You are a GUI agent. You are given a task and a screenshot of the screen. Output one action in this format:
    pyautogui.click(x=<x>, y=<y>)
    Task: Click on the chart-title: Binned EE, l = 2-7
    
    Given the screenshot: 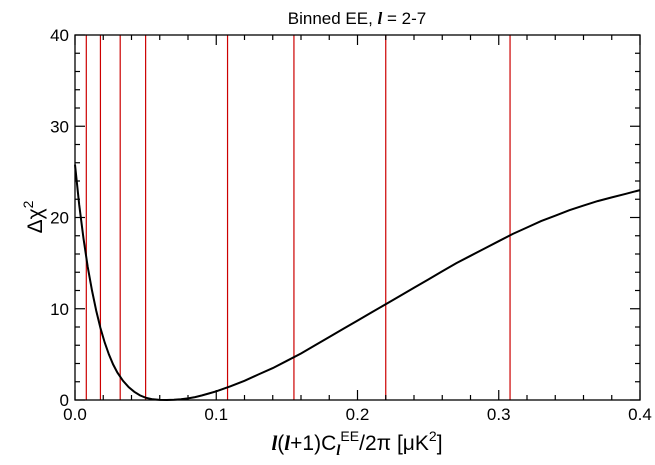 What is the action you would take?
    pyautogui.click(x=357, y=18)
    